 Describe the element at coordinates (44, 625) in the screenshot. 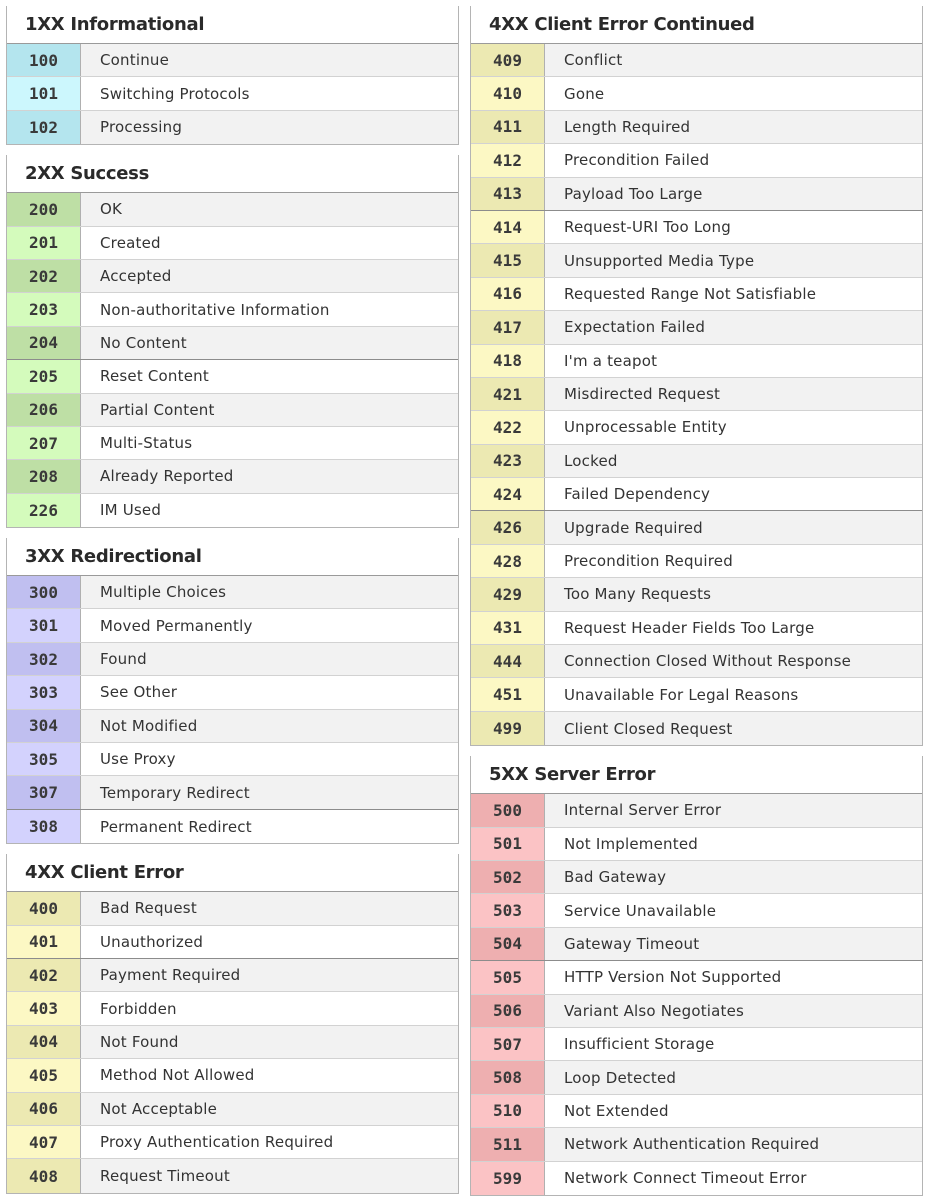

I see `status-code: 301` at that location.